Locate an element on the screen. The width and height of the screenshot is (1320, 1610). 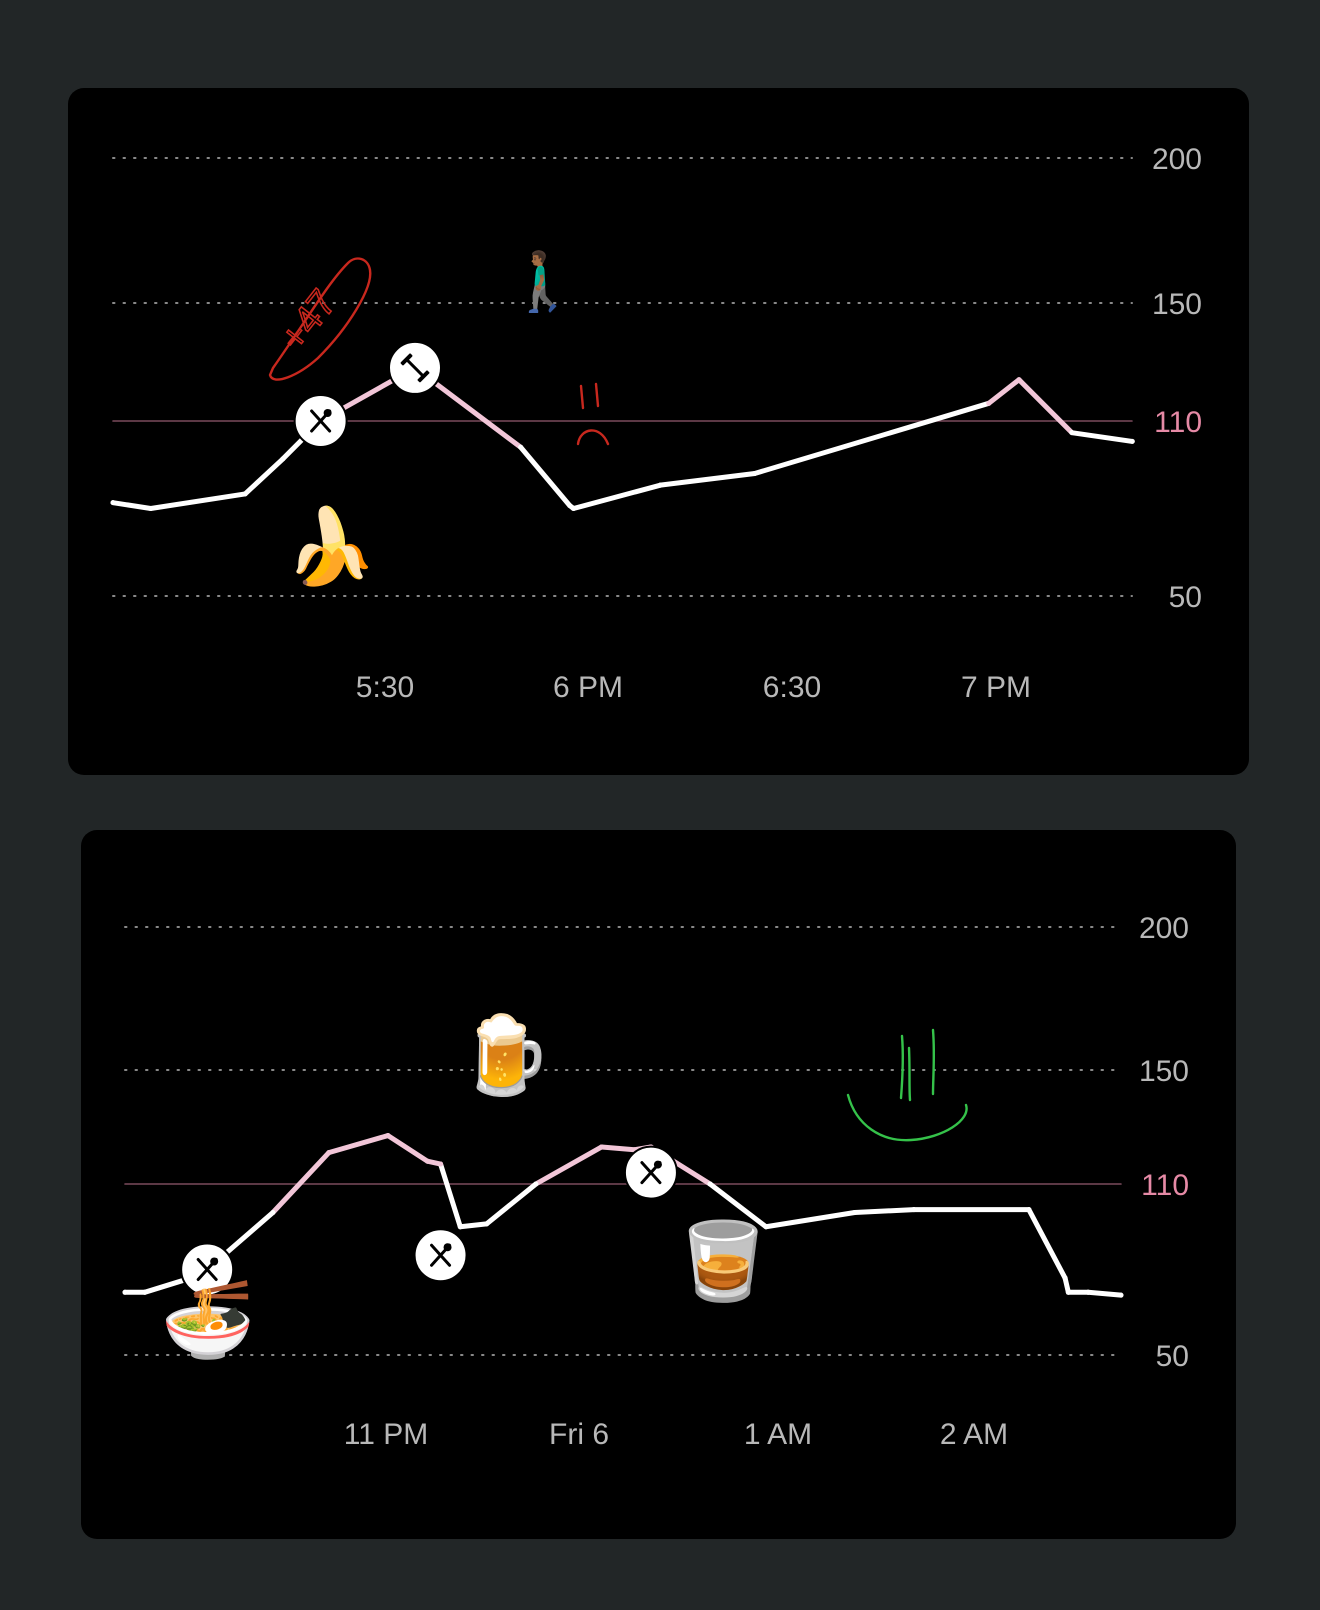
x-tick-label: 6:30 is located at coordinates (792, 687).